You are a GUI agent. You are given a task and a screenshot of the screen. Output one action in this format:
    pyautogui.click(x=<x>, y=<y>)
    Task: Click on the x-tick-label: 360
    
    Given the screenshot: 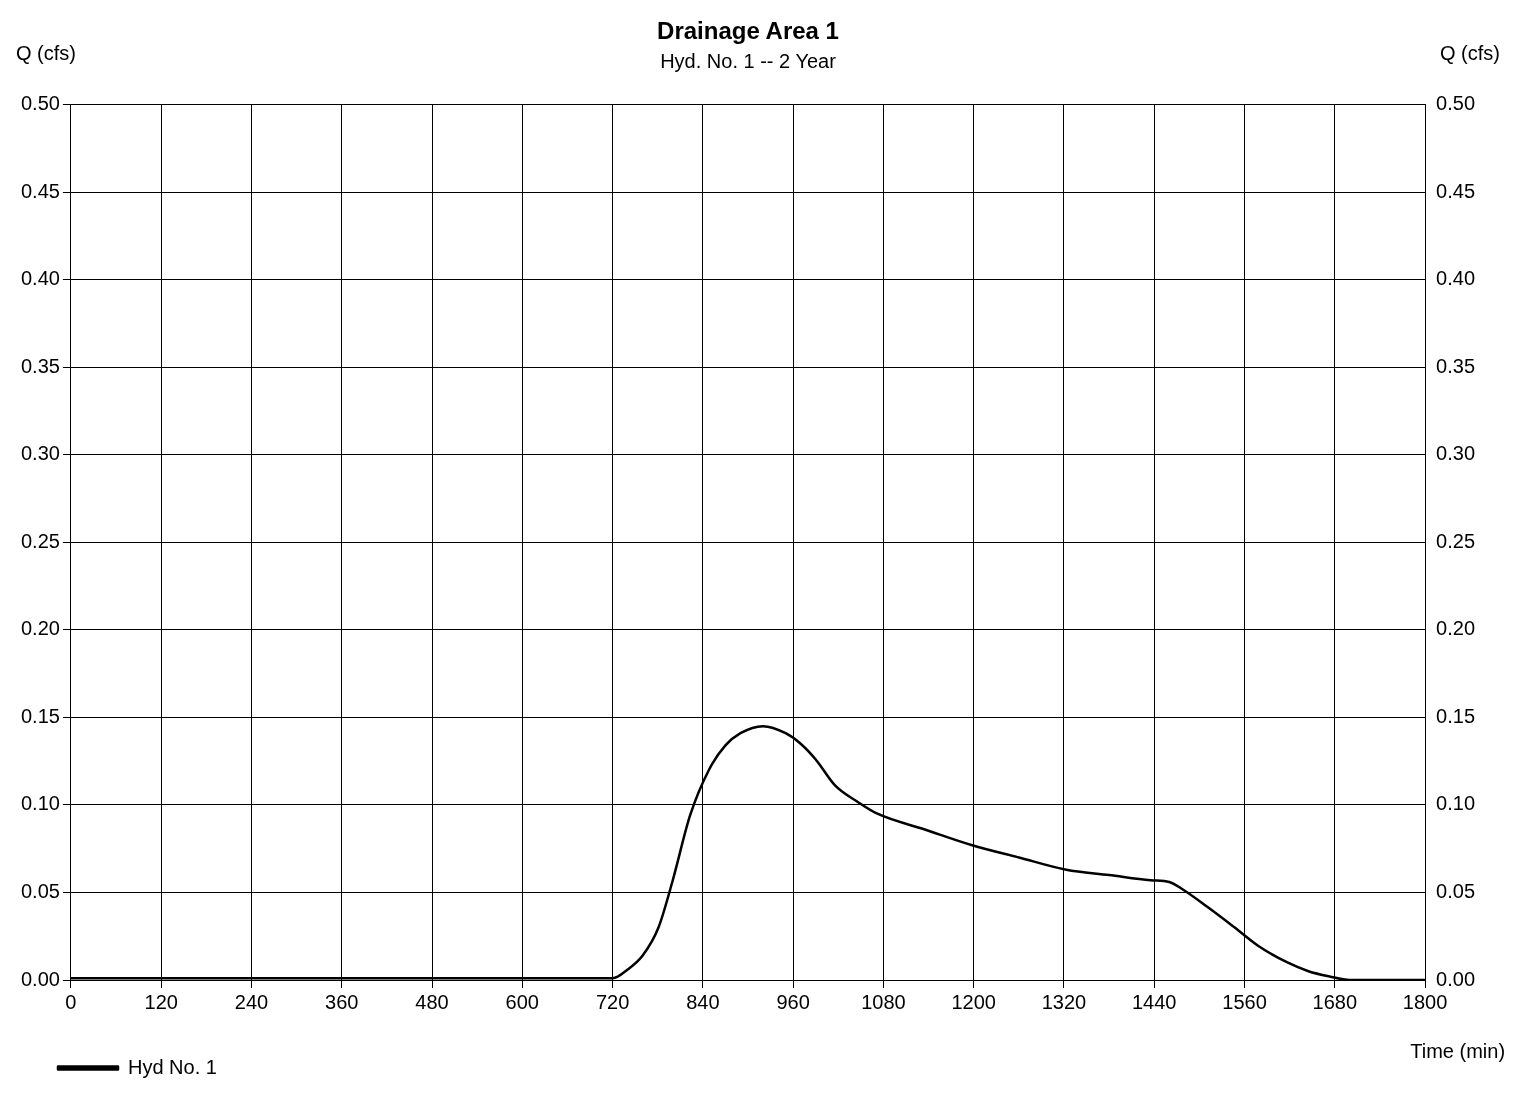 What is the action you would take?
    pyautogui.click(x=342, y=1001)
    